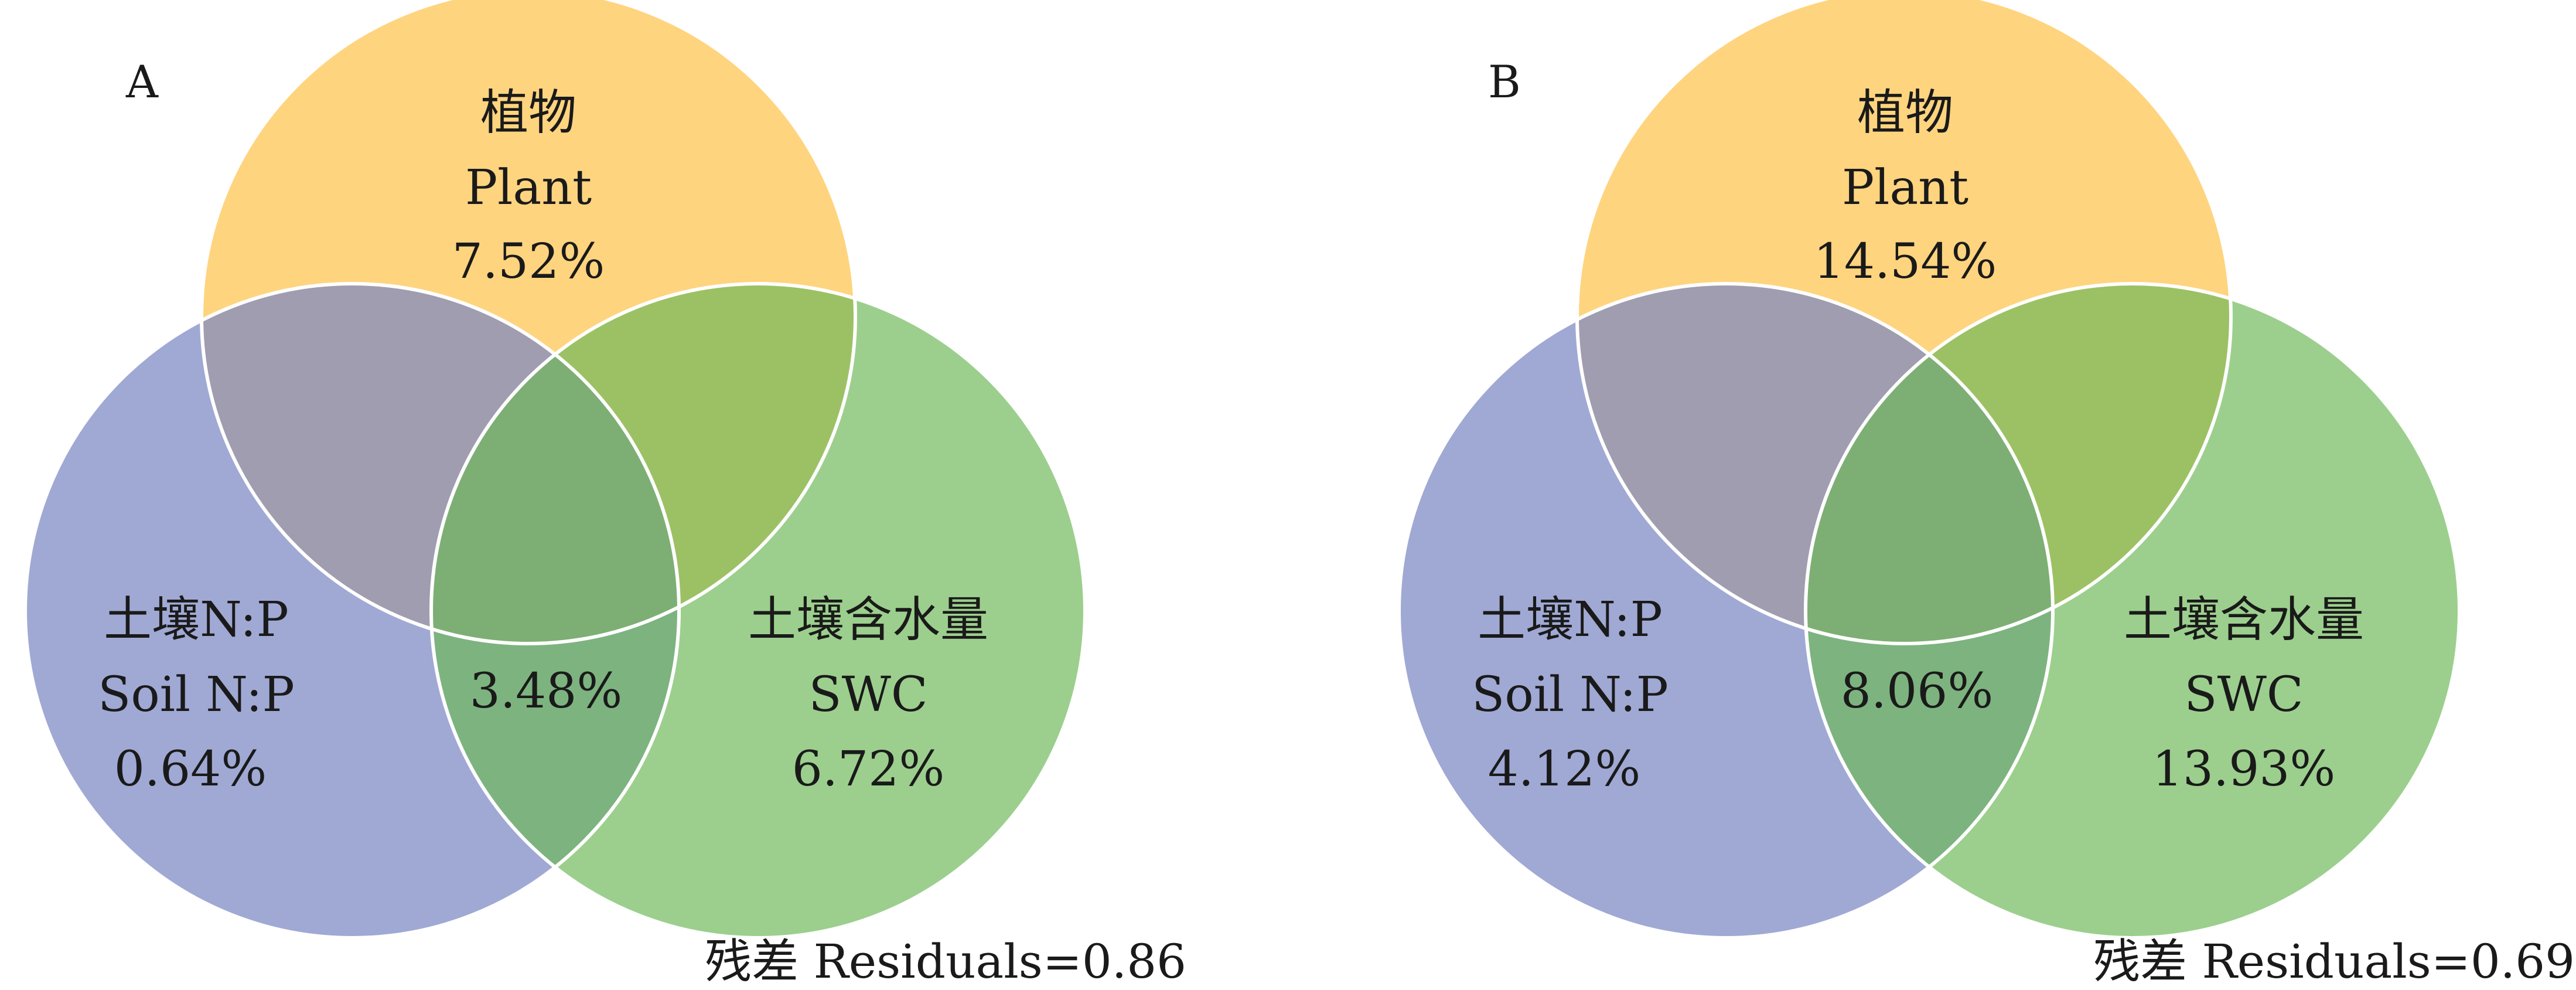 The height and width of the screenshot is (990, 2576). I want to click on shared-value: 8.06%, so click(1918, 692).